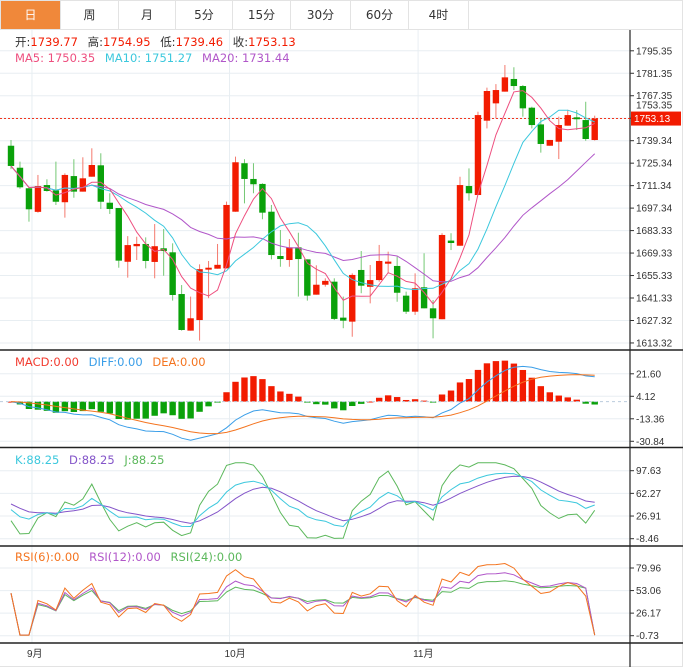 This screenshot has width=691, height=667. I want to click on period-tabs: 日周月 5分 15分 30分 60分 4时, so click(341, 15).